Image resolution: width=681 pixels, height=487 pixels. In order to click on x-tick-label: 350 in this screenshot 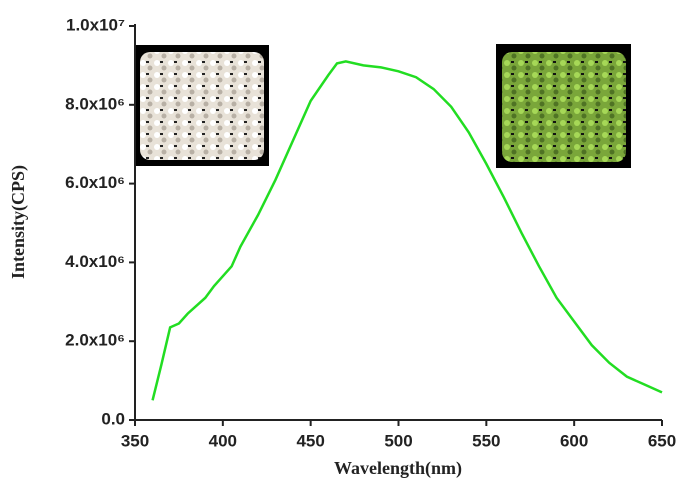, I will do `click(135, 440)`.